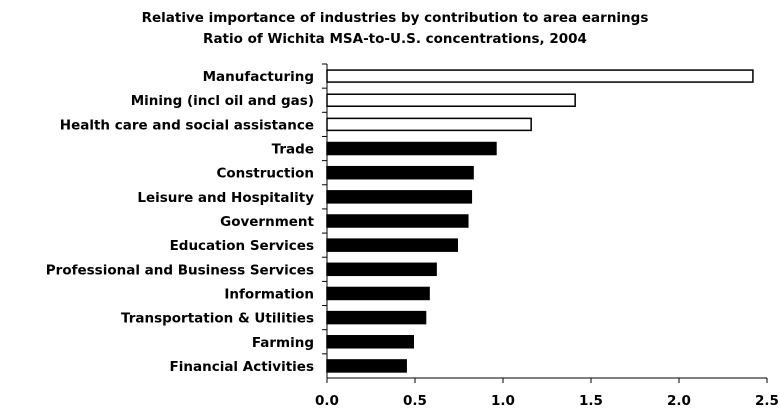  Describe the element at coordinates (225, 198) in the screenshot. I see `category-label-5: Leisure and Hospitality` at that location.